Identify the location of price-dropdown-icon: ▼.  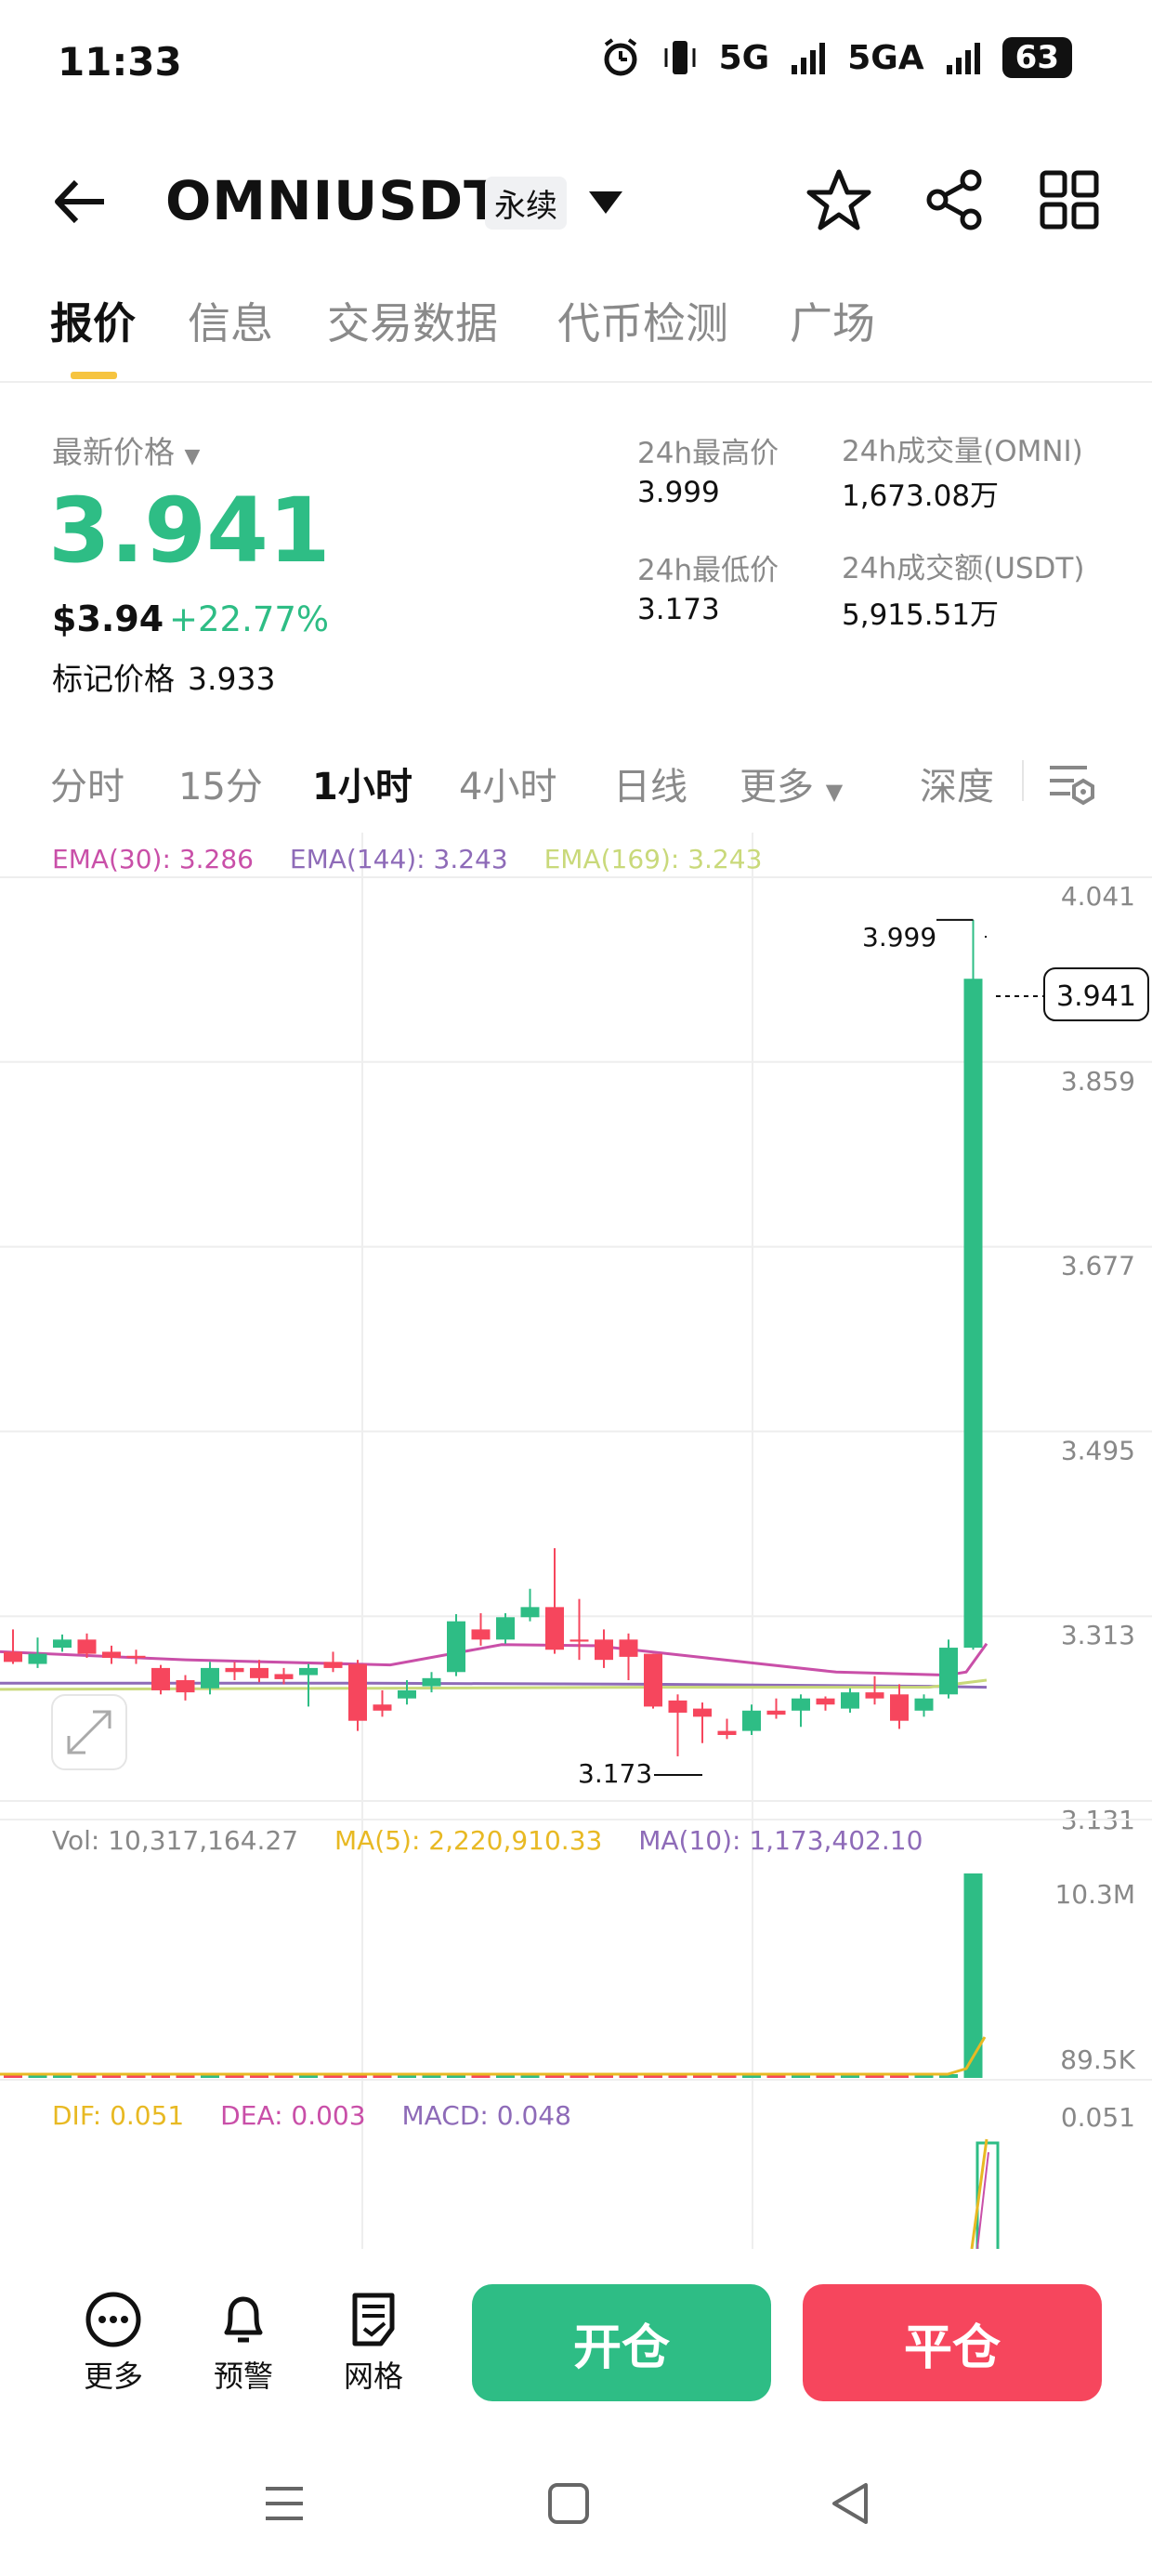
(192, 456).